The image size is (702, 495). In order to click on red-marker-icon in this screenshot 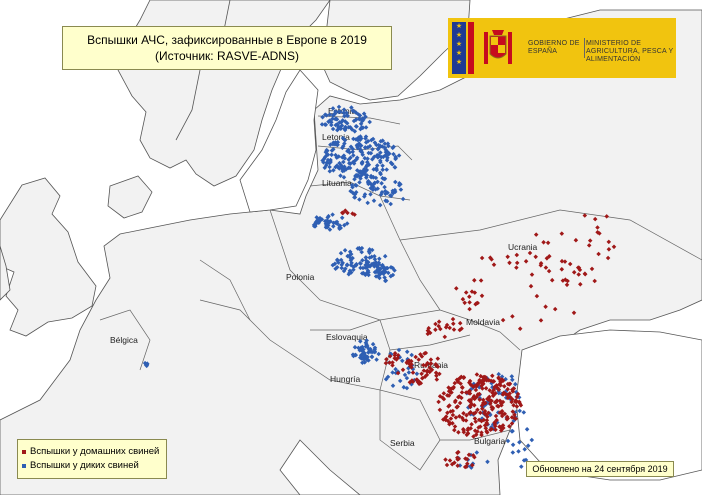, I will do `click(24, 452)`.